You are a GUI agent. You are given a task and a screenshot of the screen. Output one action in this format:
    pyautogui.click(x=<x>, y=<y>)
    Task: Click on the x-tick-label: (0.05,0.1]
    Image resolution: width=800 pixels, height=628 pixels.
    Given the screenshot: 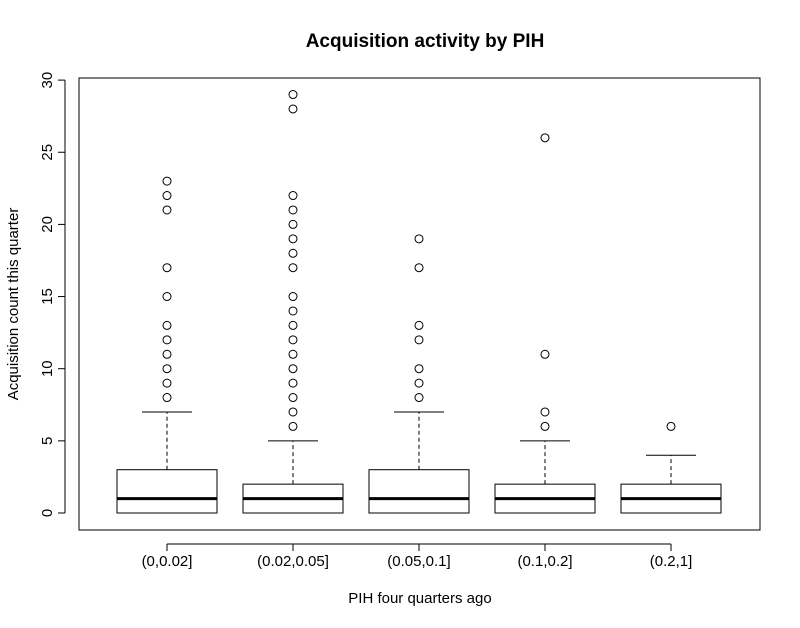 What is the action you would take?
    pyautogui.click(x=418, y=561)
    